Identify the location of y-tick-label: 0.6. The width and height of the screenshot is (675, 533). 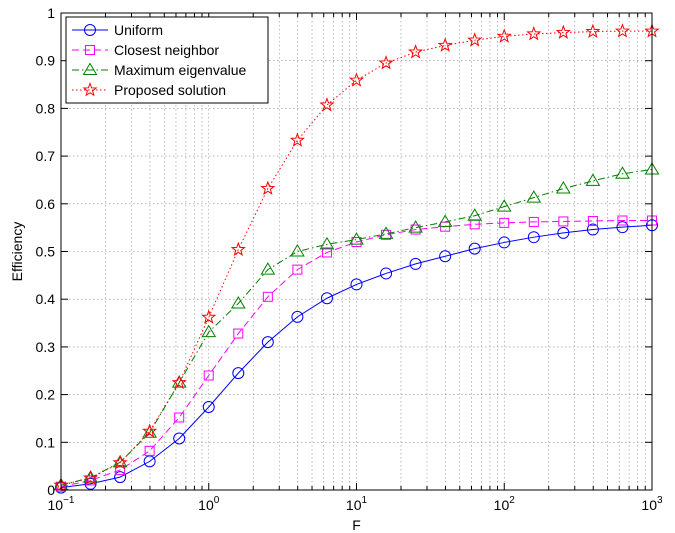
(46, 204).